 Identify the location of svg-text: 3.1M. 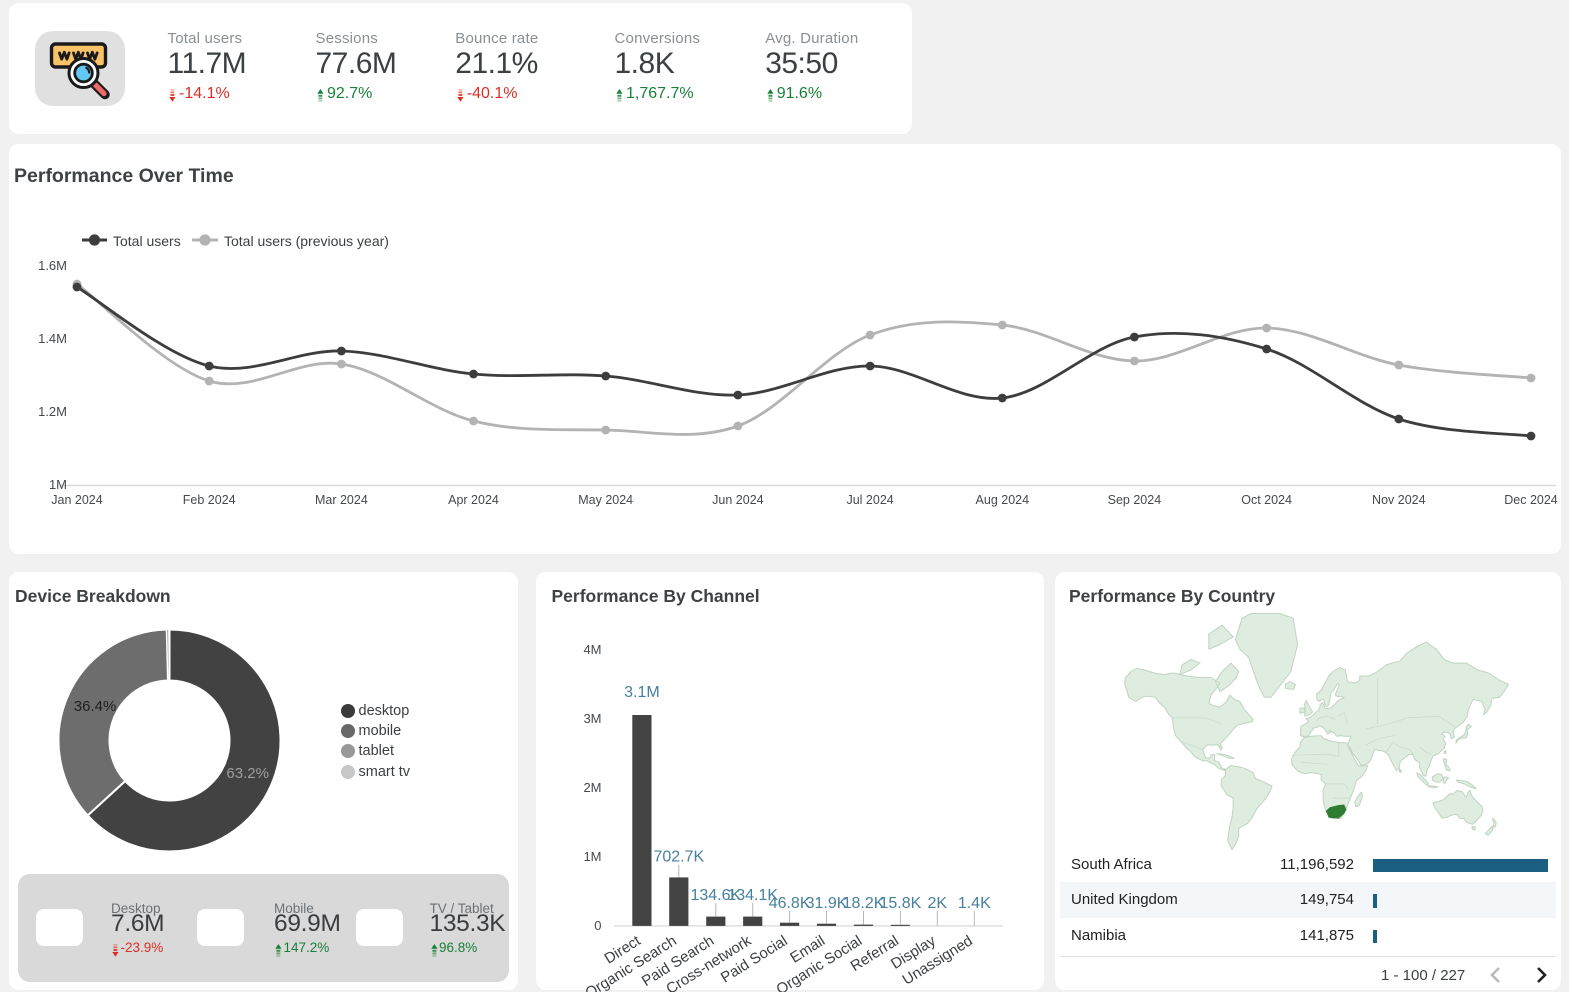
(642, 692).